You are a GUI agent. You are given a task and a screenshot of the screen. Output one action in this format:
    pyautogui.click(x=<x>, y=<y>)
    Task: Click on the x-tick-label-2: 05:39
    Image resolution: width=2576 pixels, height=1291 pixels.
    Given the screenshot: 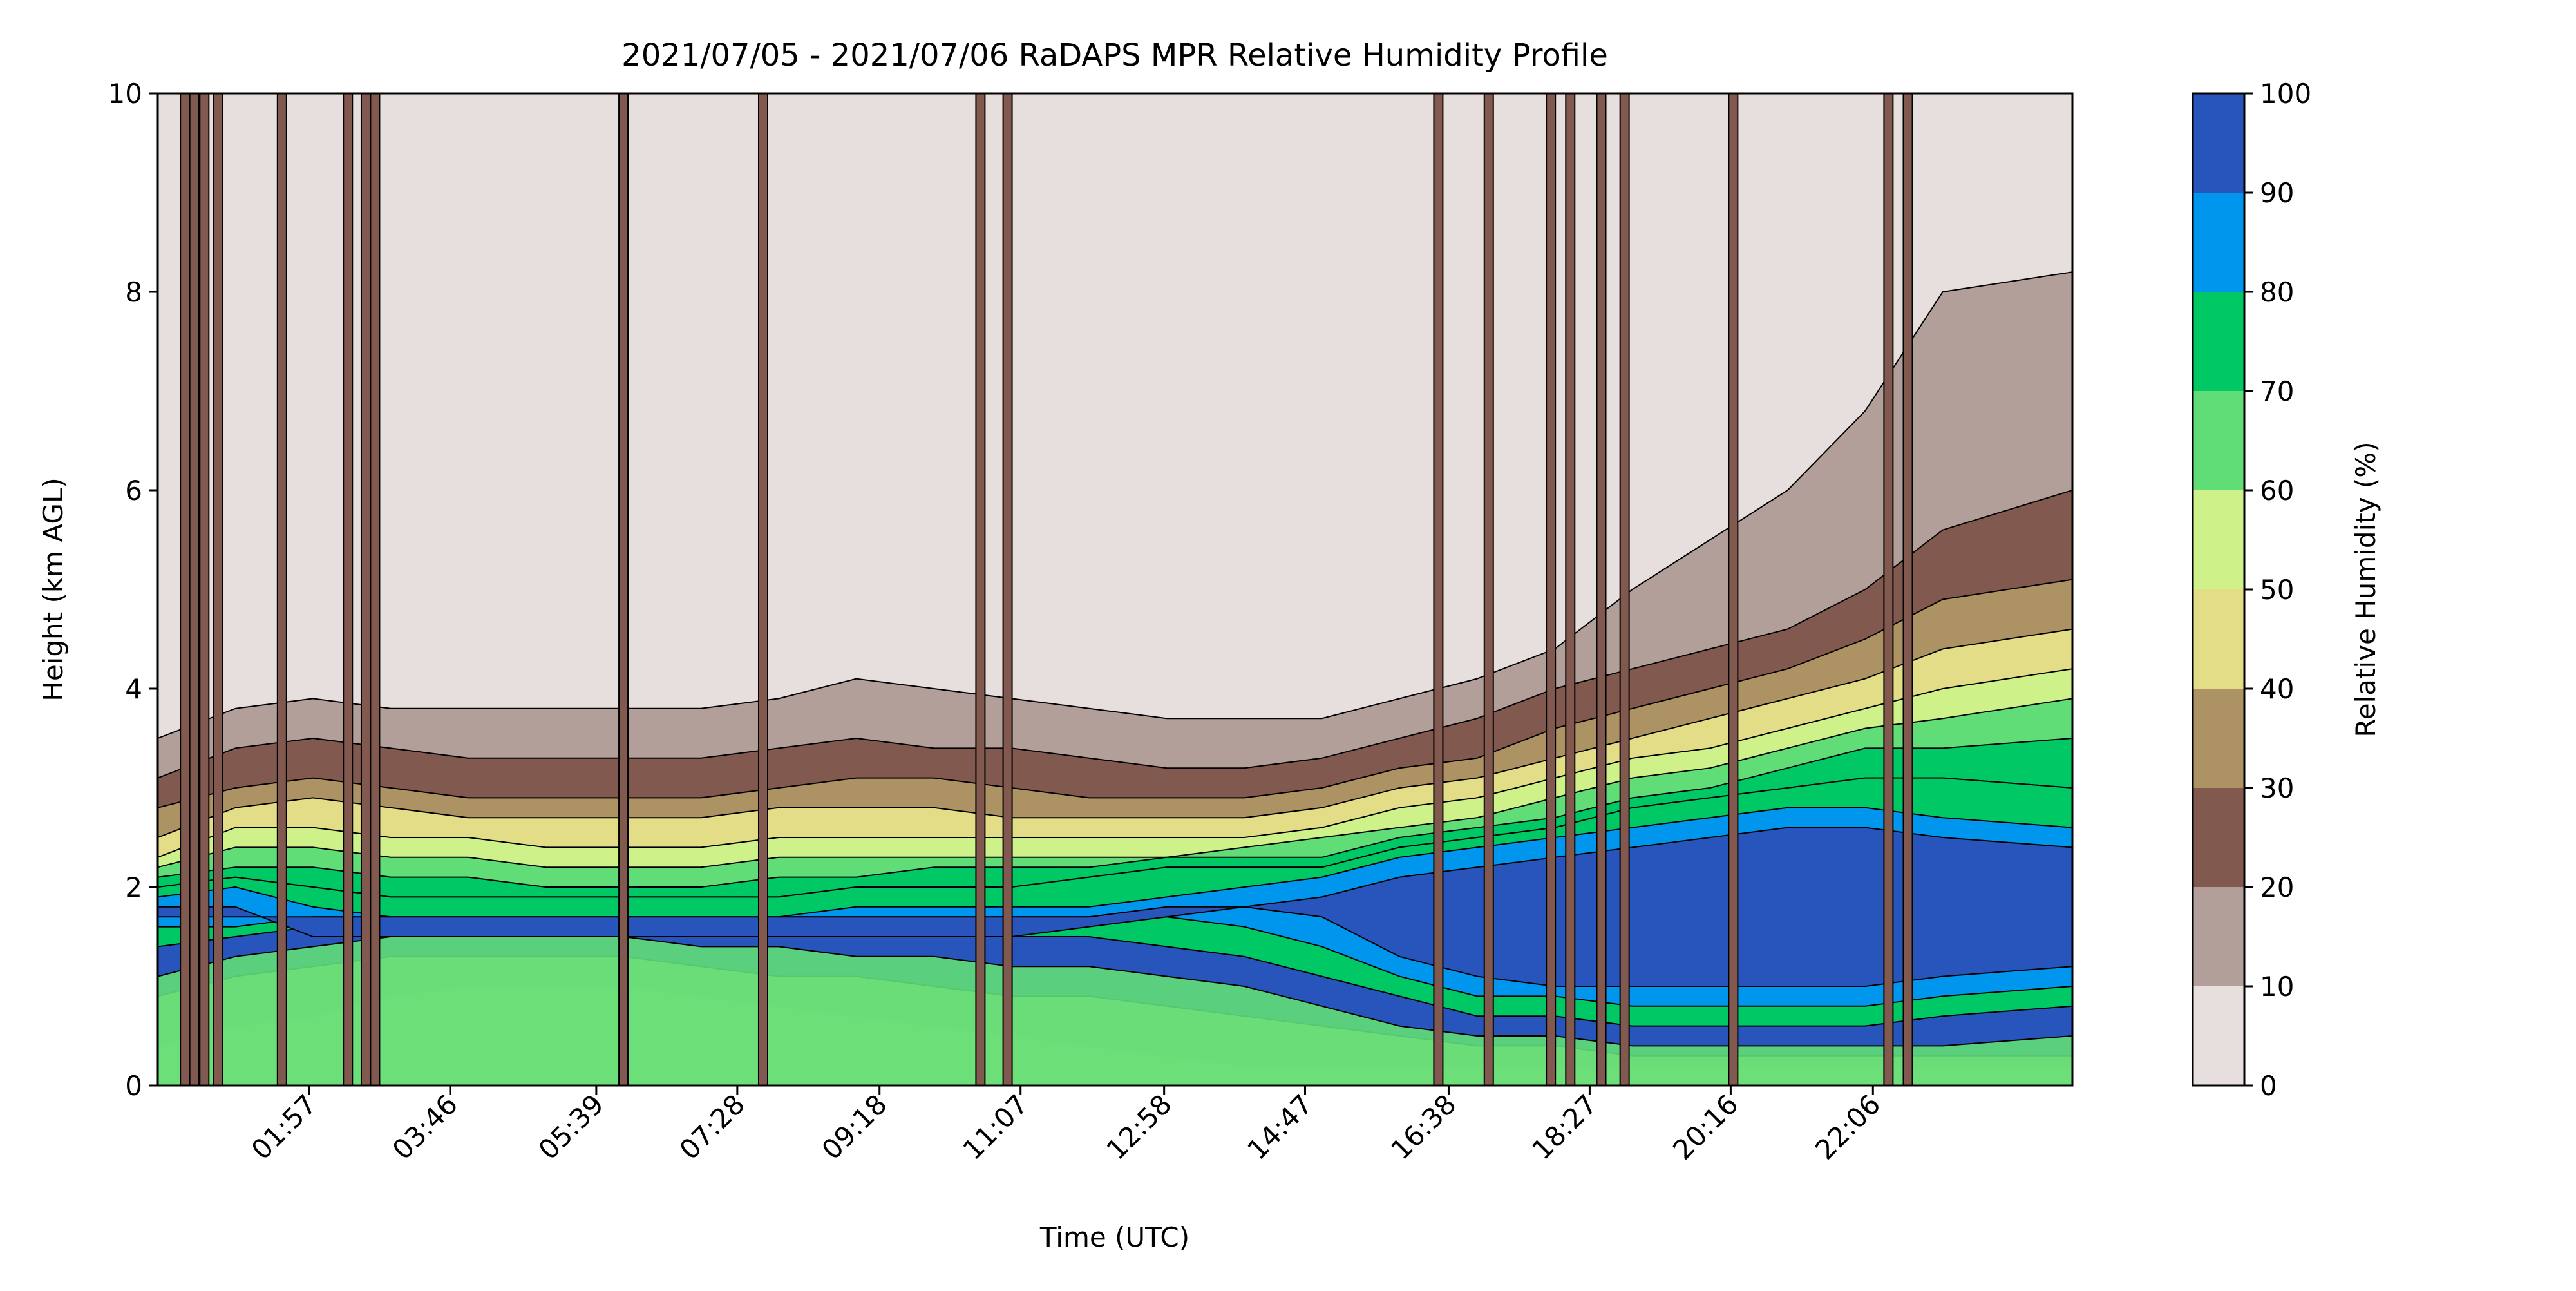 What is the action you would take?
    pyautogui.click(x=571, y=1126)
    